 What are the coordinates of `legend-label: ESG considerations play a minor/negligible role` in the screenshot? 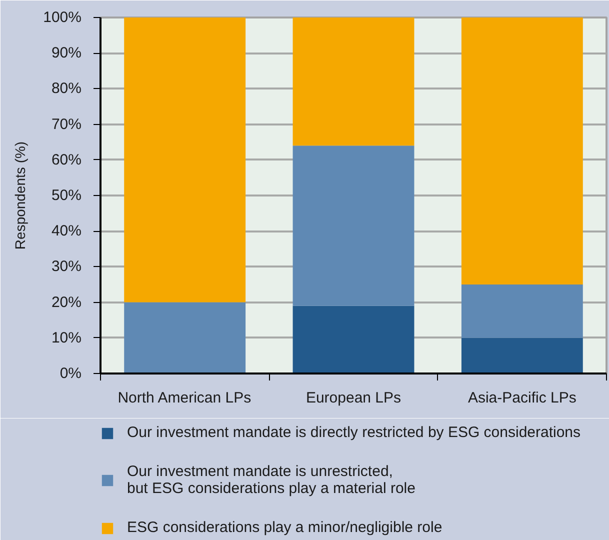 It's located at (284, 527).